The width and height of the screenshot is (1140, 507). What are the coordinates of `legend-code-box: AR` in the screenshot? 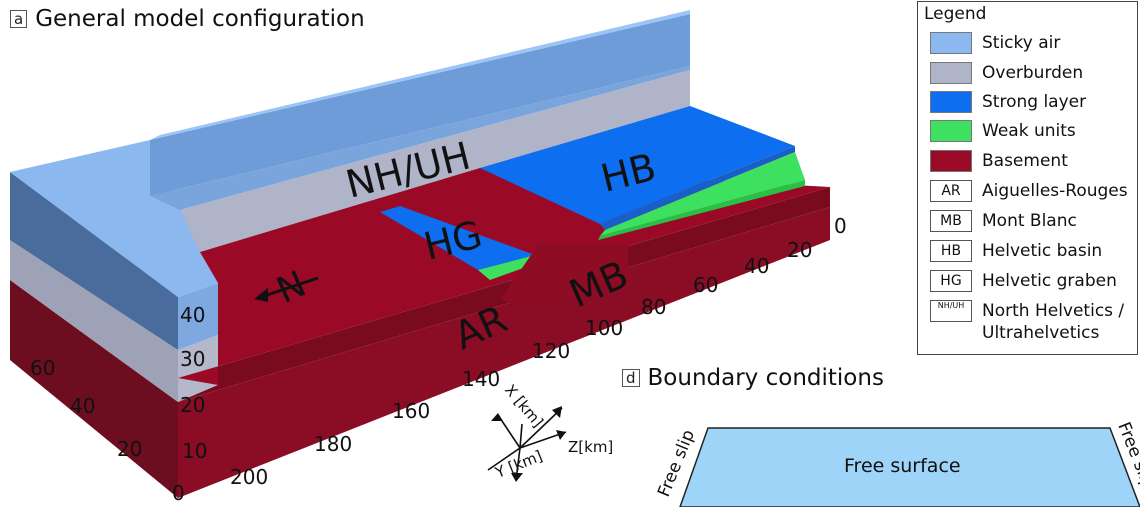 It's located at (951, 191).